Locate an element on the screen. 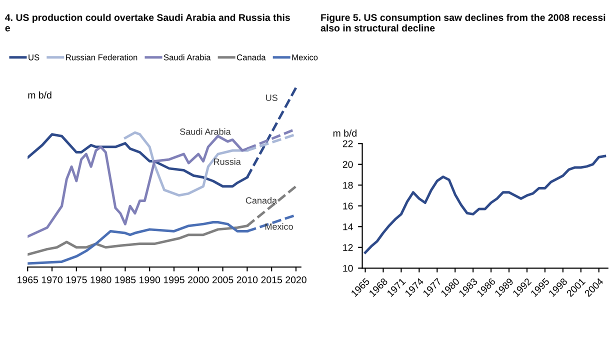  y-tick-label: 22 is located at coordinates (347, 144).